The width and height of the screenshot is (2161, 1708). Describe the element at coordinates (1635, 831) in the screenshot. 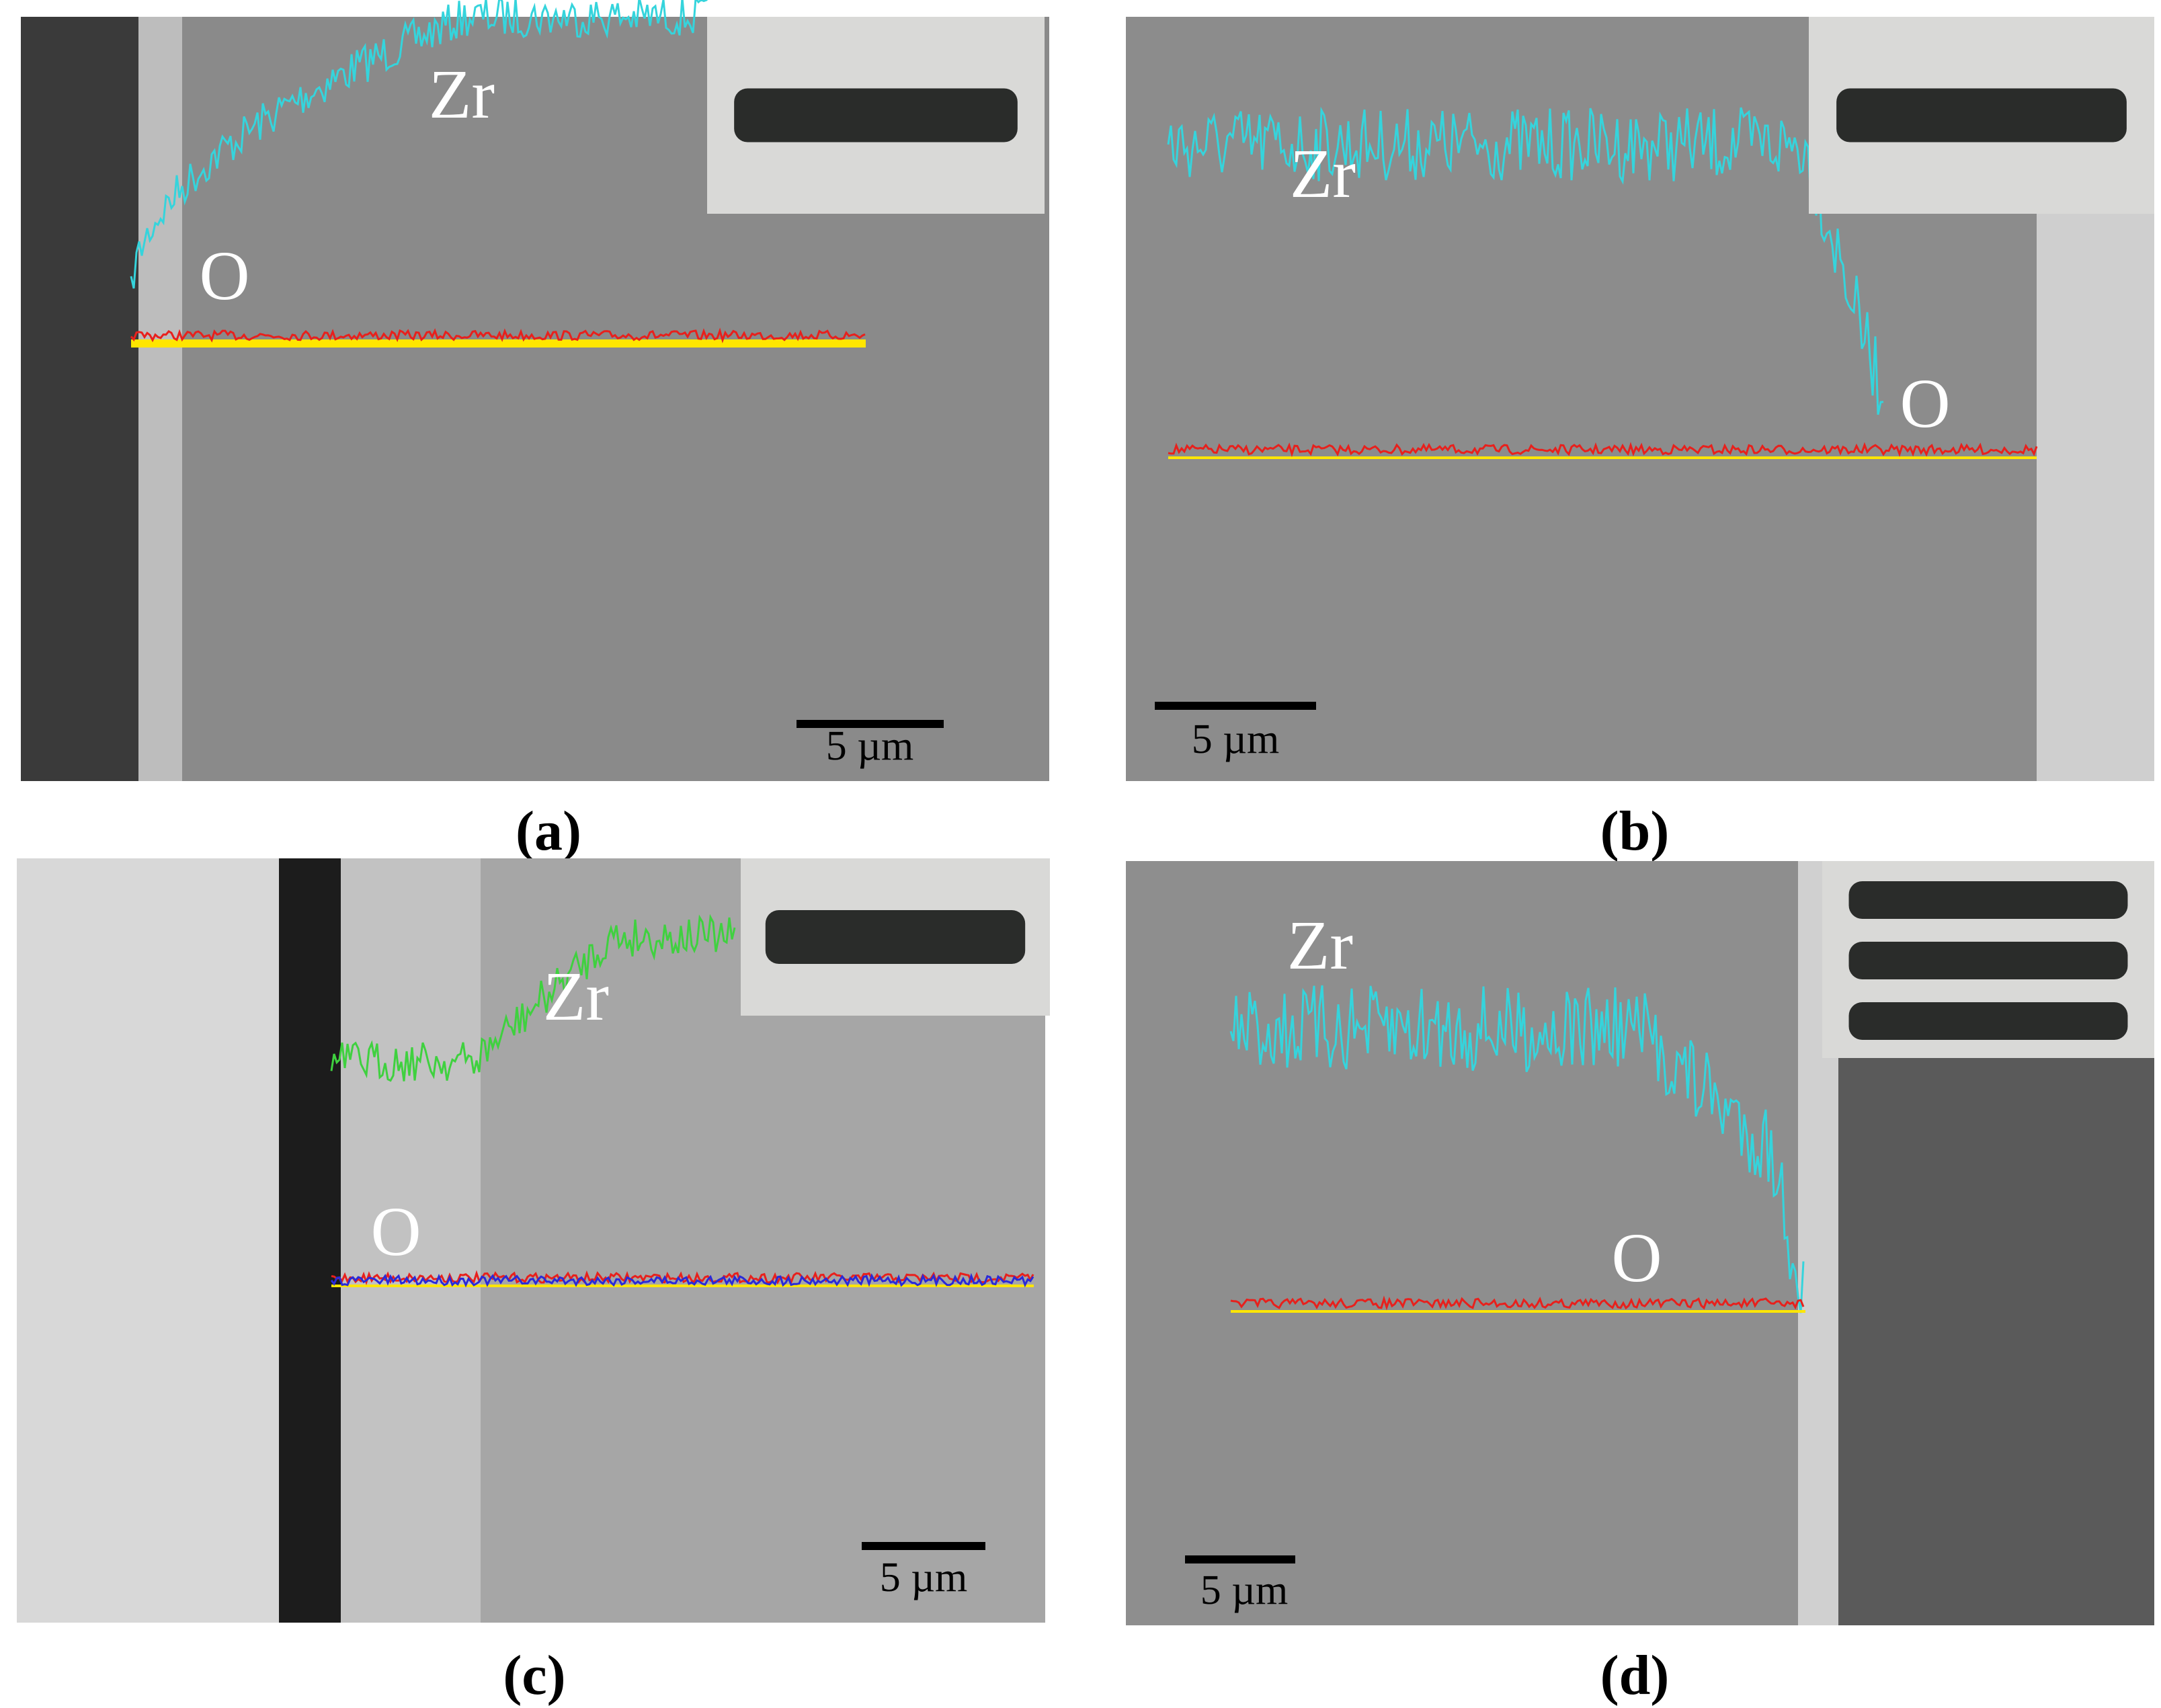

I see `panel-caption: (b)` at that location.